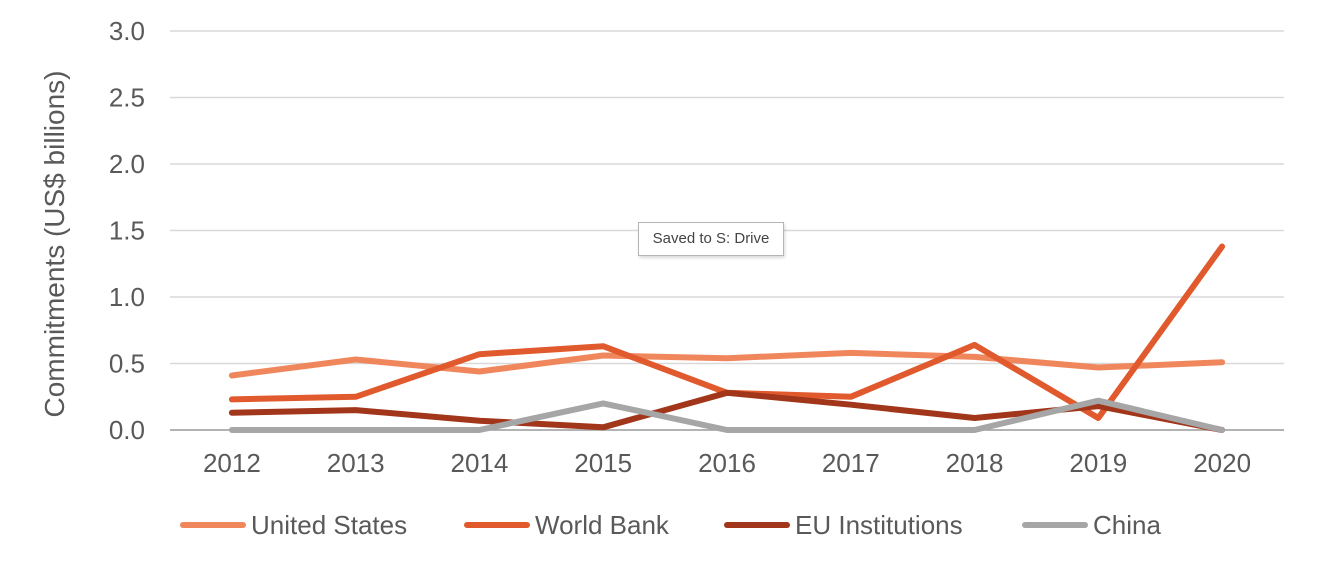 The image size is (1338, 584). What do you see at coordinates (727, 415) in the screenshot?
I see `series-line-china` at bounding box center [727, 415].